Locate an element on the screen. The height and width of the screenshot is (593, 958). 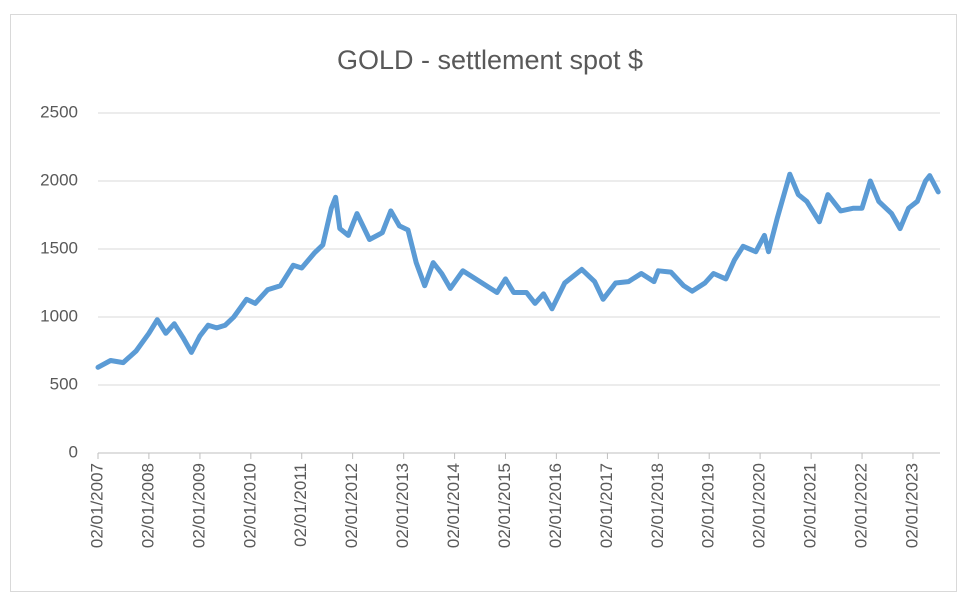
chart-title: GOLD - settlement spot $ is located at coordinates (490, 60).